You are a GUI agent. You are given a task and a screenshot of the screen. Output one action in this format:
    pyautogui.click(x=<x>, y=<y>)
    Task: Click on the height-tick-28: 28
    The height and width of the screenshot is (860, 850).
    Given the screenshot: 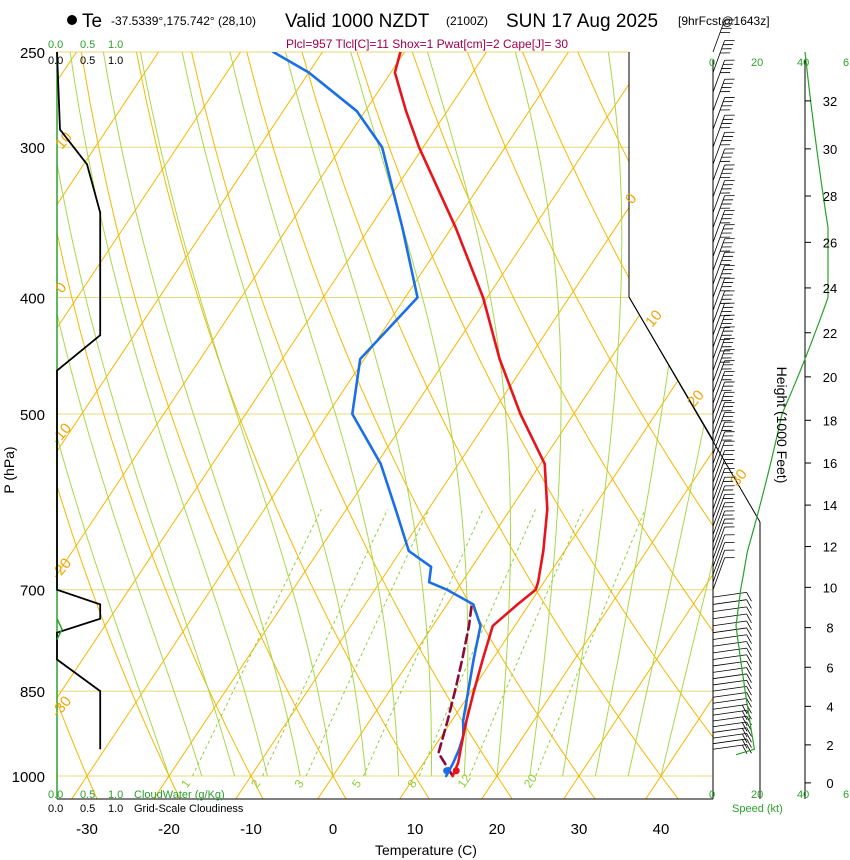 What is the action you would take?
    pyautogui.click(x=830, y=196)
    